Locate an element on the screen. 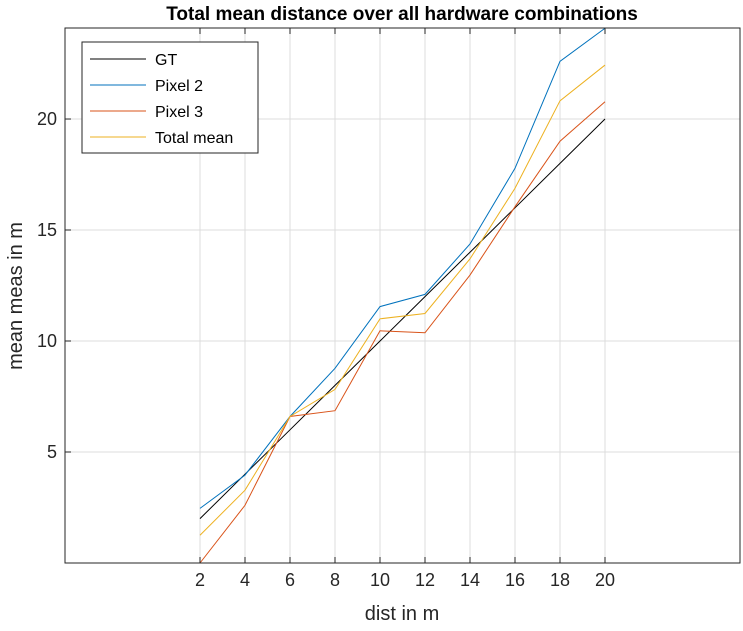 The image size is (743, 631). x-tick-label: 6 is located at coordinates (290, 580).